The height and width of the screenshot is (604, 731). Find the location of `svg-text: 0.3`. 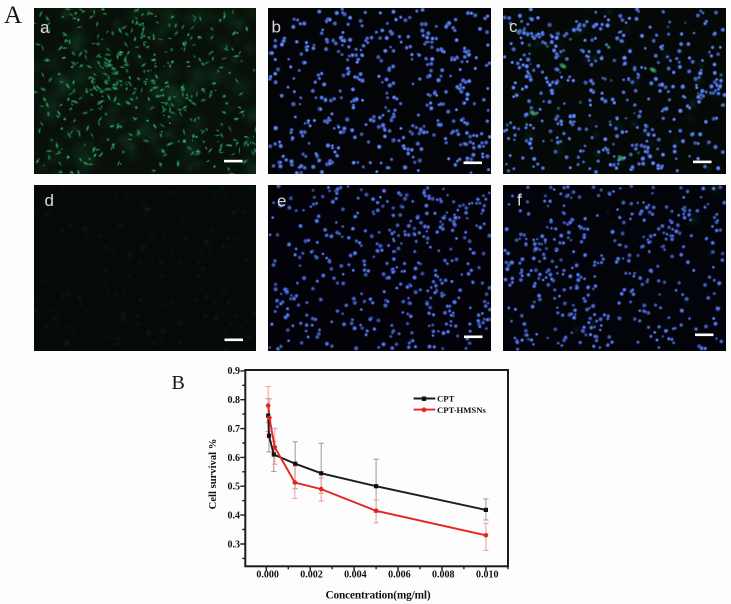

svg-text: 0.3 is located at coordinates (234, 544).